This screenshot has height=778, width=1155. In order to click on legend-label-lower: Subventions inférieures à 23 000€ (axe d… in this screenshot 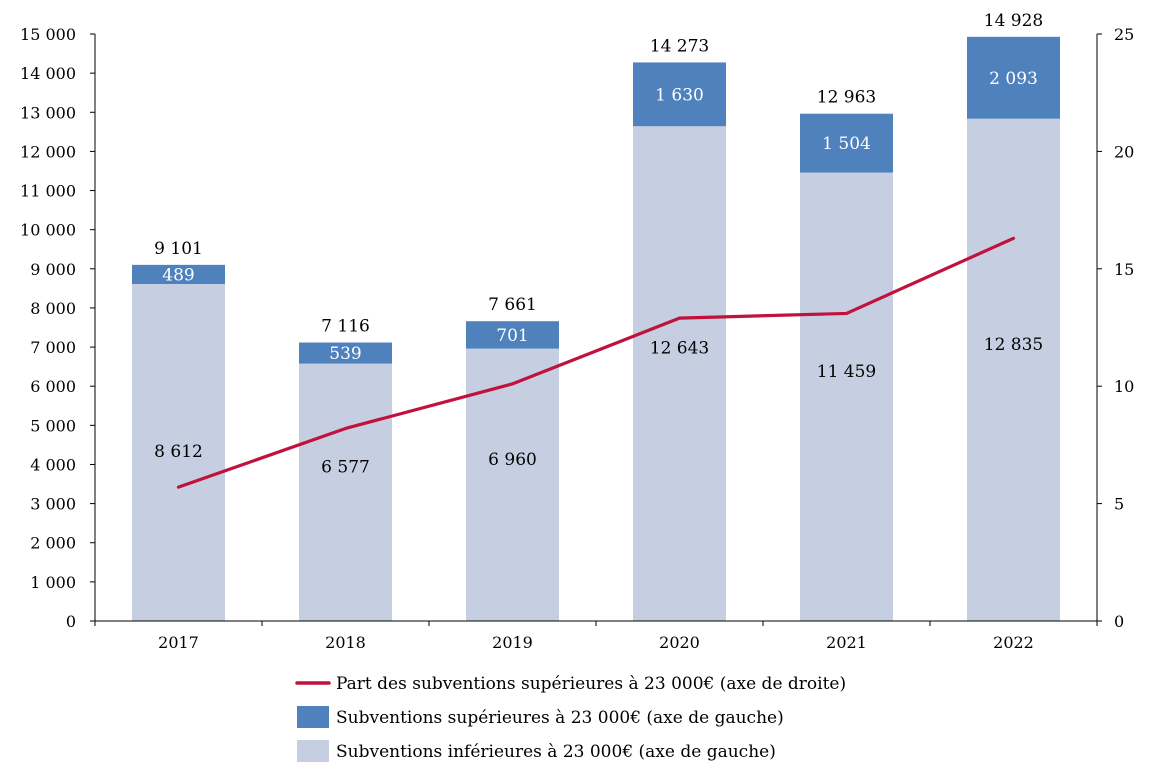, I will do `click(556, 752)`.